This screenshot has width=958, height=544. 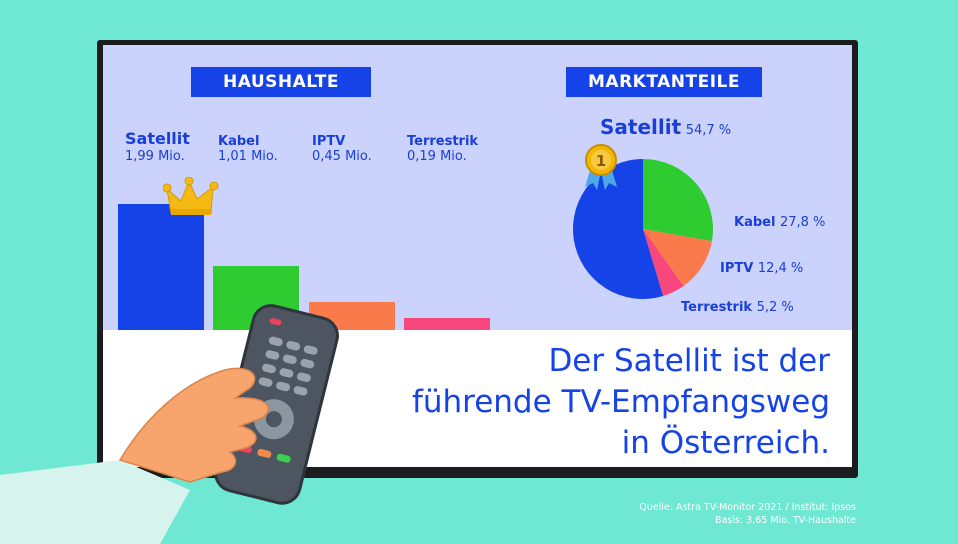 What do you see at coordinates (281, 82) in the screenshot?
I see `households-title: HAUSHALTE` at bounding box center [281, 82].